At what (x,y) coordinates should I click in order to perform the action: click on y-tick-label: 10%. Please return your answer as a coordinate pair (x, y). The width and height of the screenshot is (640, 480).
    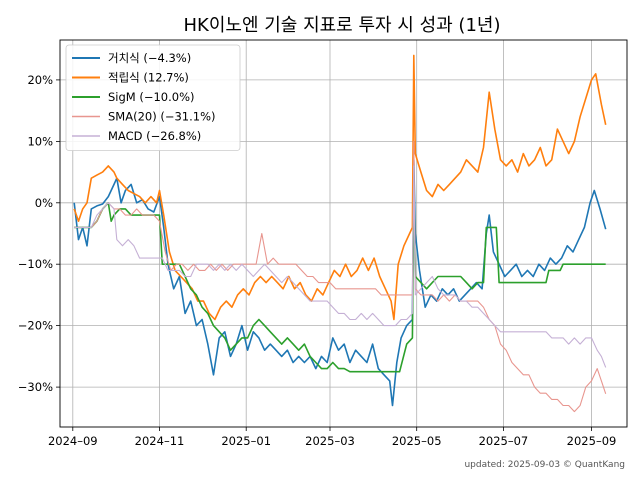
    Looking at the image, I should click on (40, 141).